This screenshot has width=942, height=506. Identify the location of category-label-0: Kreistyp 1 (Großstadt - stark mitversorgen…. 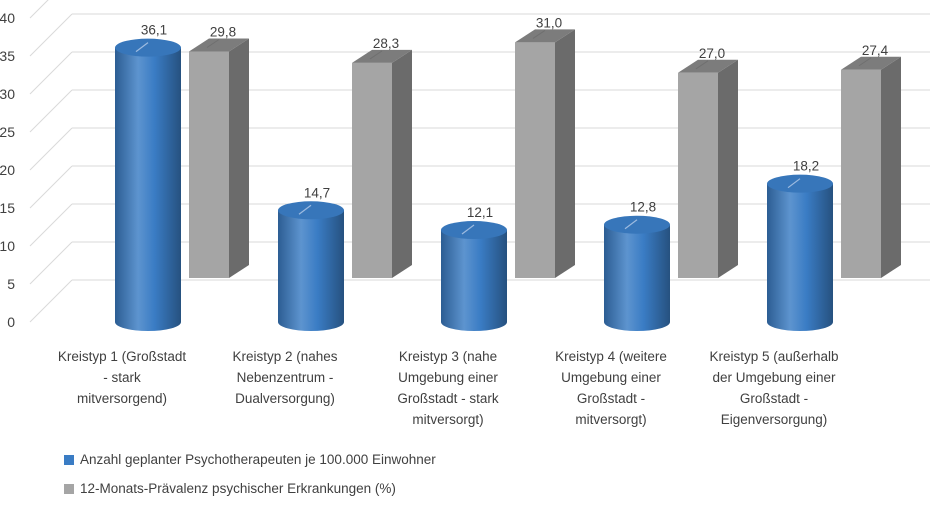
(122, 377).